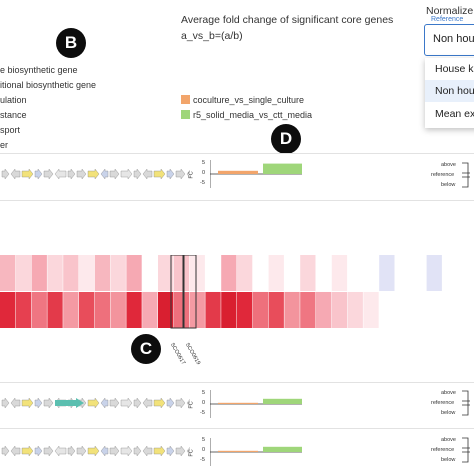  What do you see at coordinates (249, 100) in the screenshot?
I see `legend-label-coculture: coculture_vs_single_culture` at bounding box center [249, 100].